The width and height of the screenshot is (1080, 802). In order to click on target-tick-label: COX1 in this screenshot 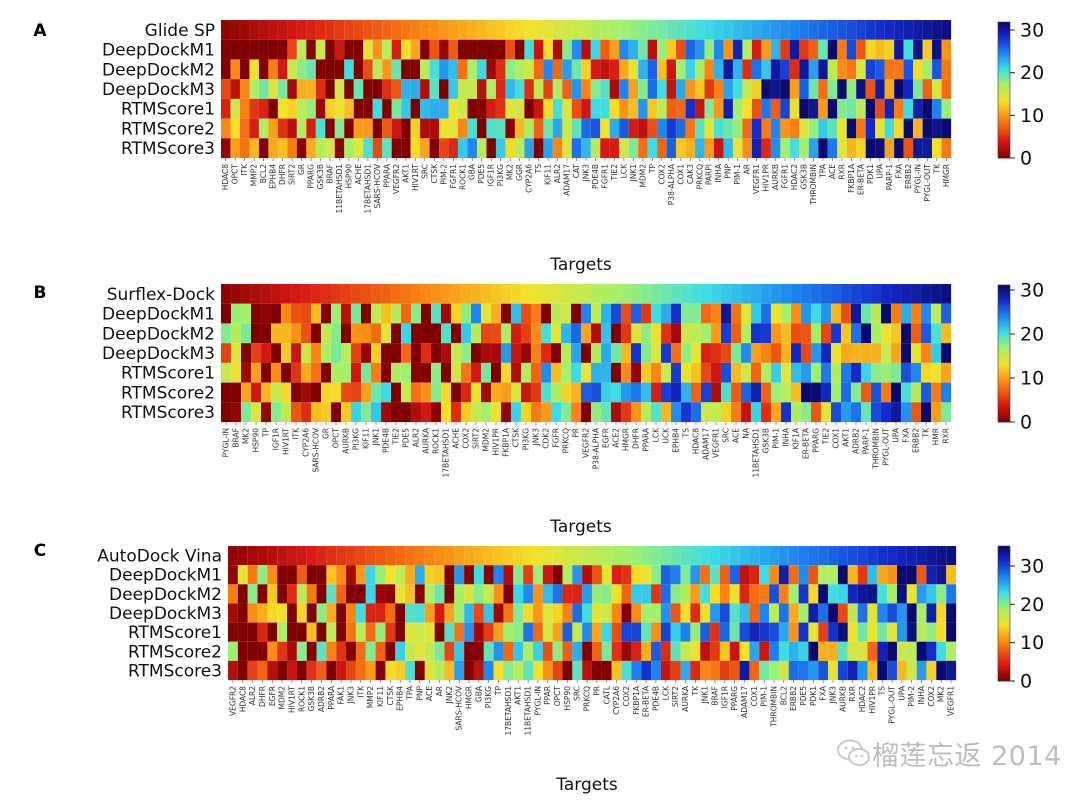, I will do `click(836, 438)`.